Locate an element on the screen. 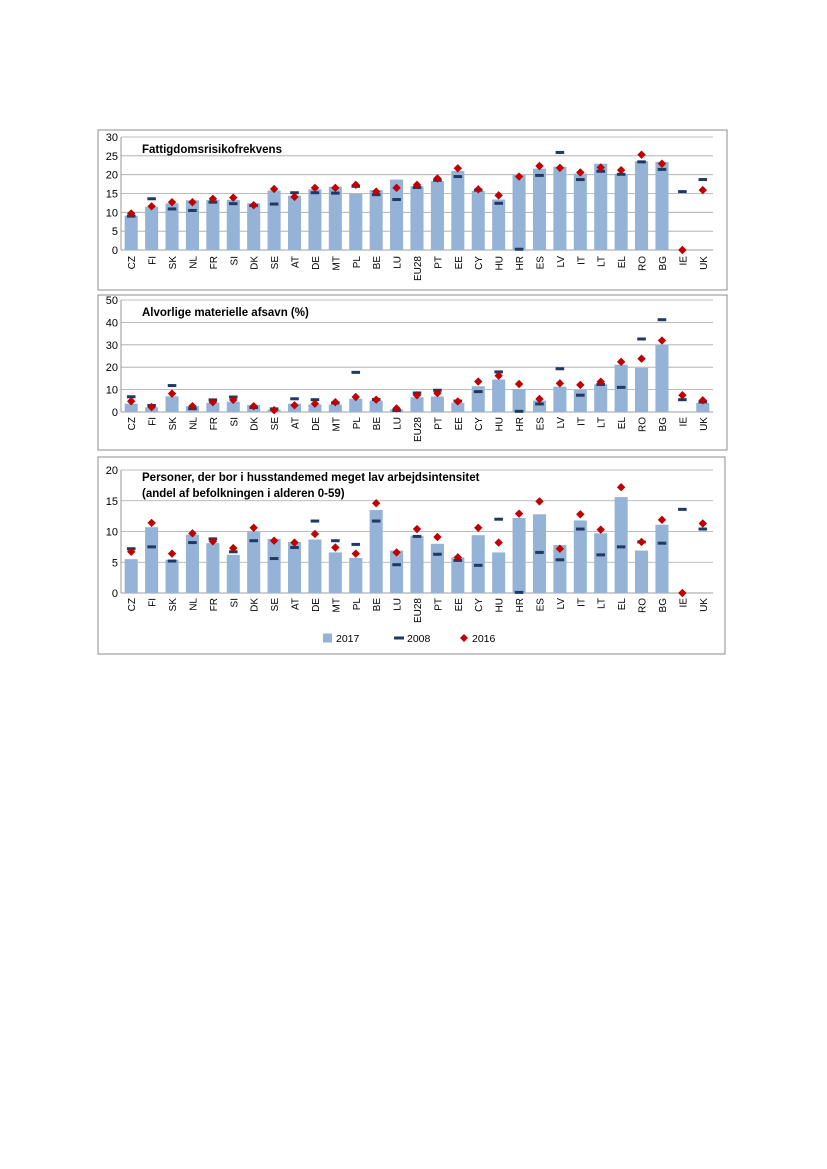  category-label-lu: LU is located at coordinates (398, 604).